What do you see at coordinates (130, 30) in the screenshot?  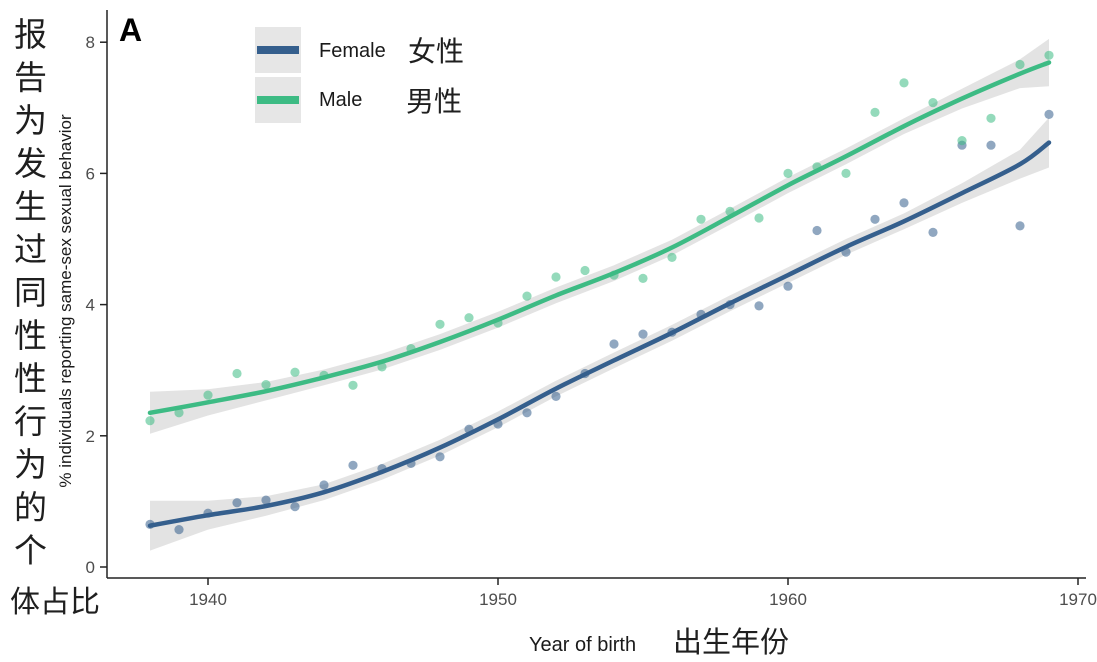 I see `panel-label: A` at bounding box center [130, 30].